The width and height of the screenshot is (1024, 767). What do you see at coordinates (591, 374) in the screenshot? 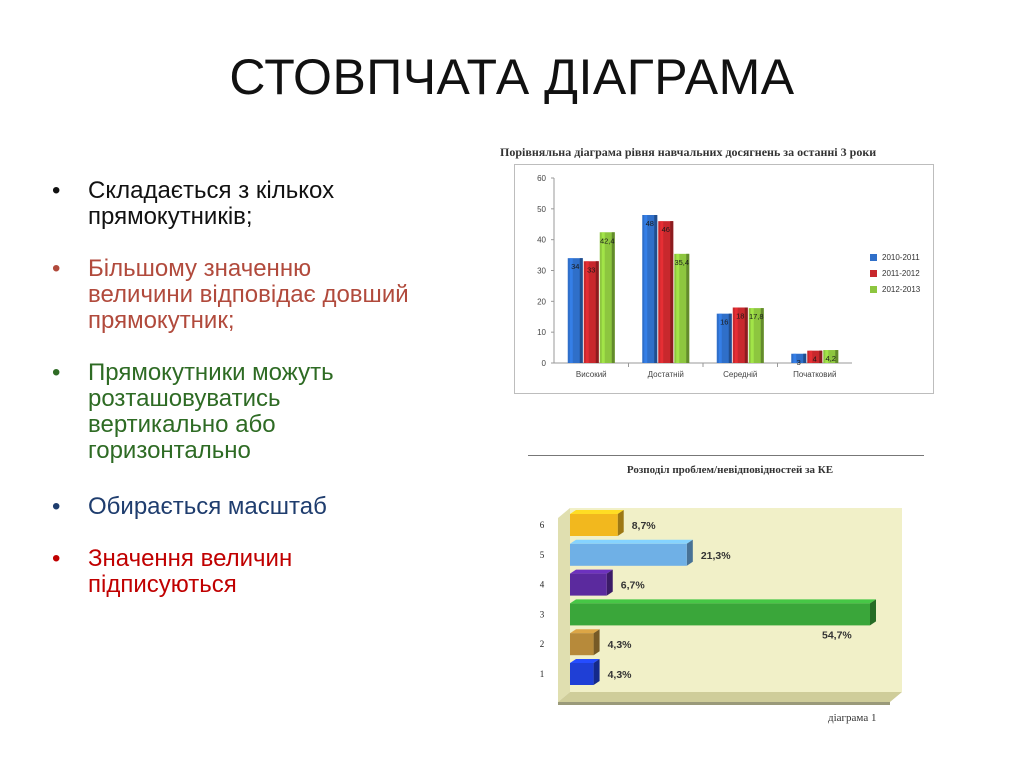
I see `chart1-category-label: Високий` at bounding box center [591, 374].